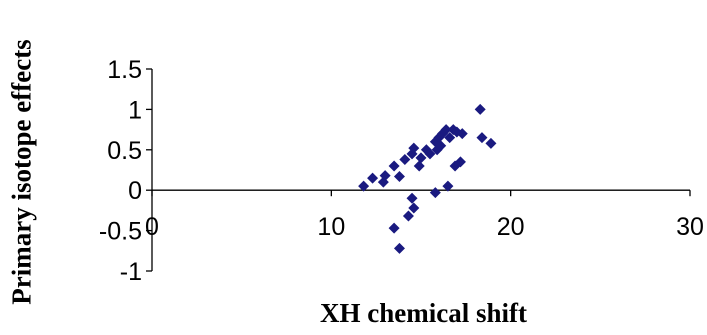 This screenshot has width=707, height=335. What do you see at coordinates (690, 227) in the screenshot?
I see `x-tick-label: 30` at bounding box center [690, 227].